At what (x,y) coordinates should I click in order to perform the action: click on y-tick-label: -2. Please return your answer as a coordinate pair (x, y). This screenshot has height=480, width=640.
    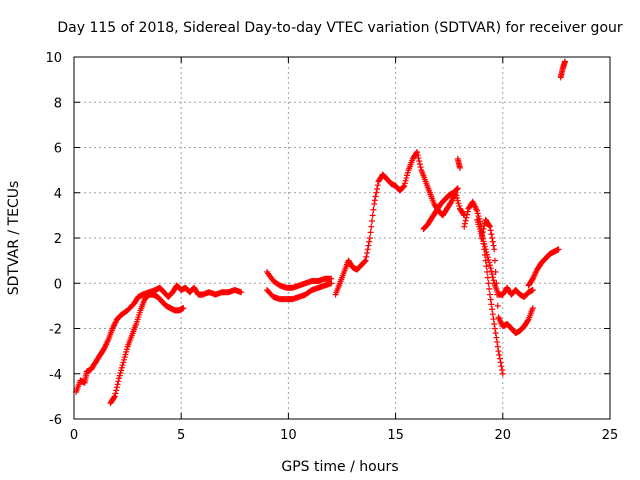
    Looking at the image, I should click on (55, 330).